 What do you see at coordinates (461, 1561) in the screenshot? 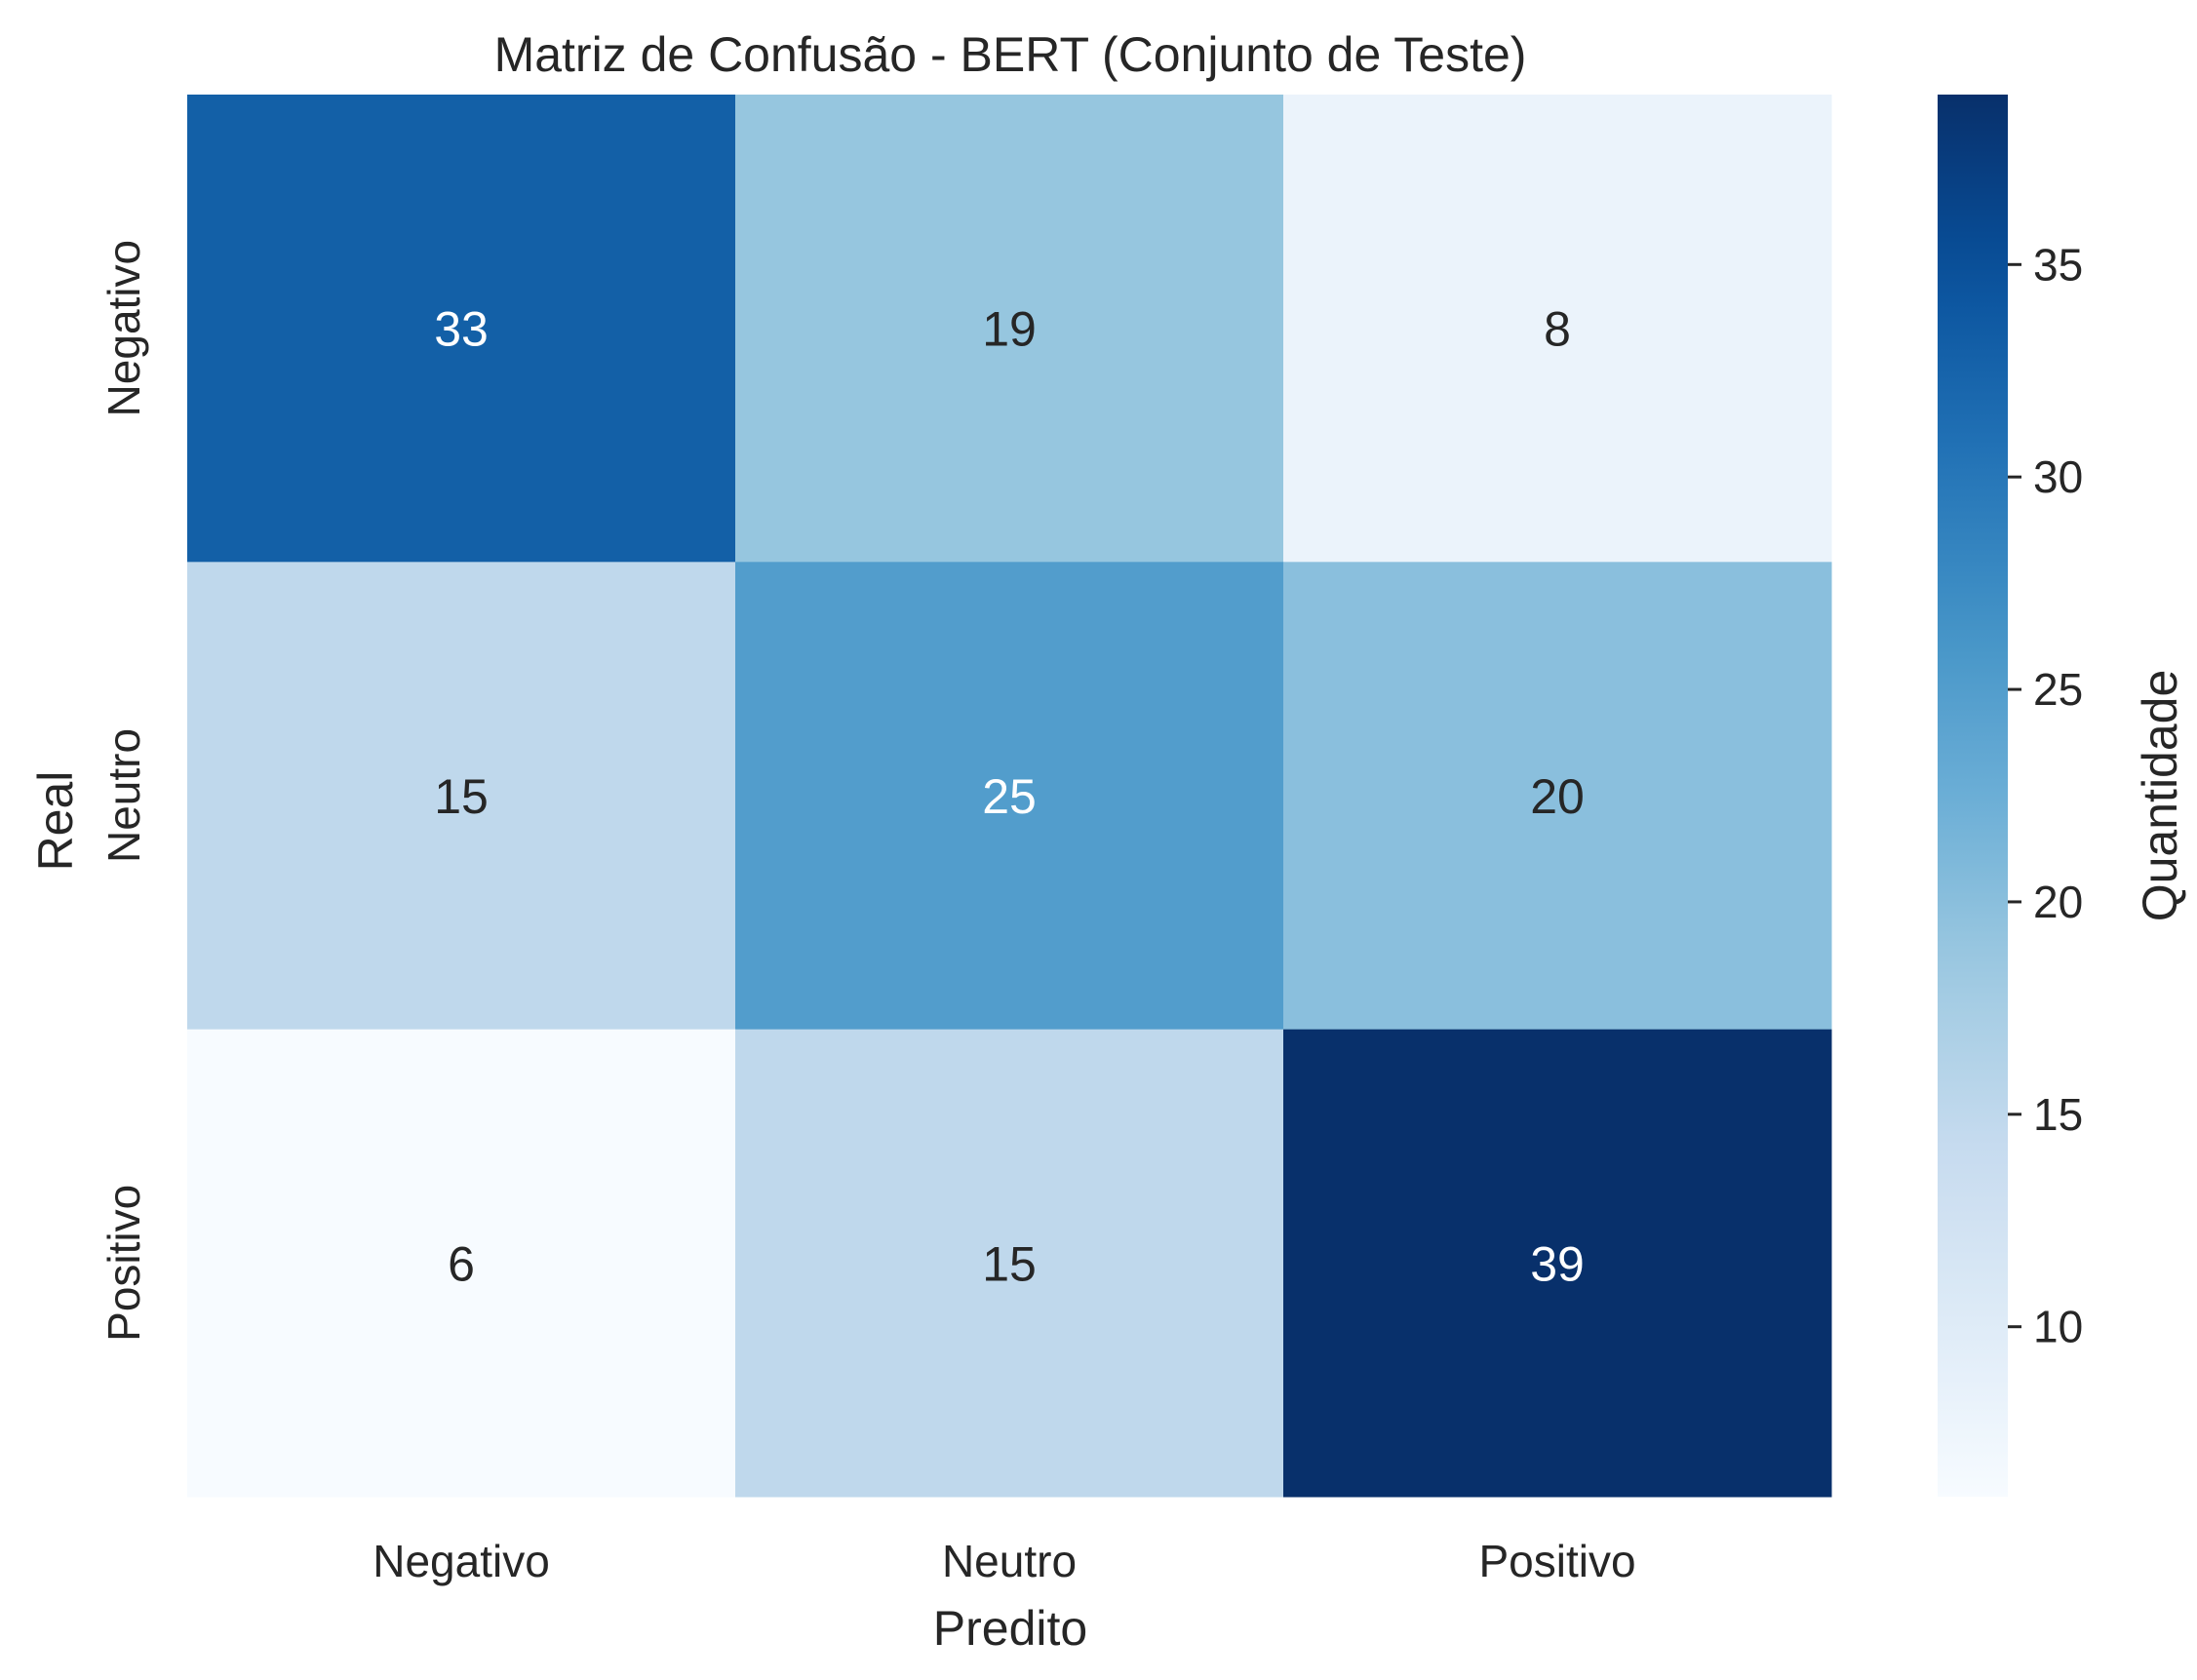
I see `x-tick-label-0: Negativo` at bounding box center [461, 1561].